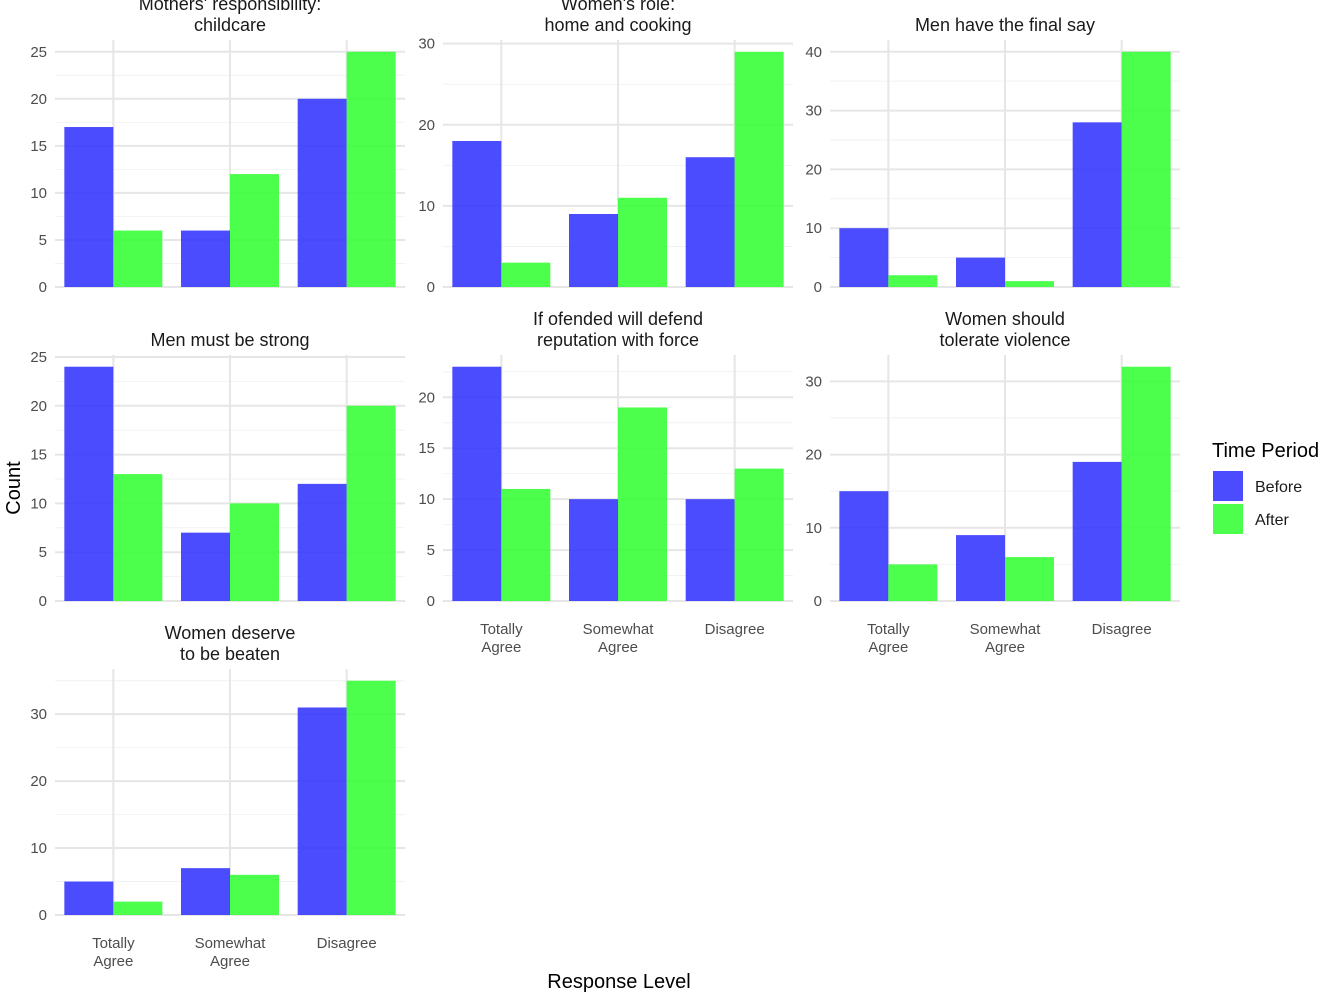 The width and height of the screenshot is (1325, 996). I want to click on legend: Time Period Before After, so click(1265, 487).